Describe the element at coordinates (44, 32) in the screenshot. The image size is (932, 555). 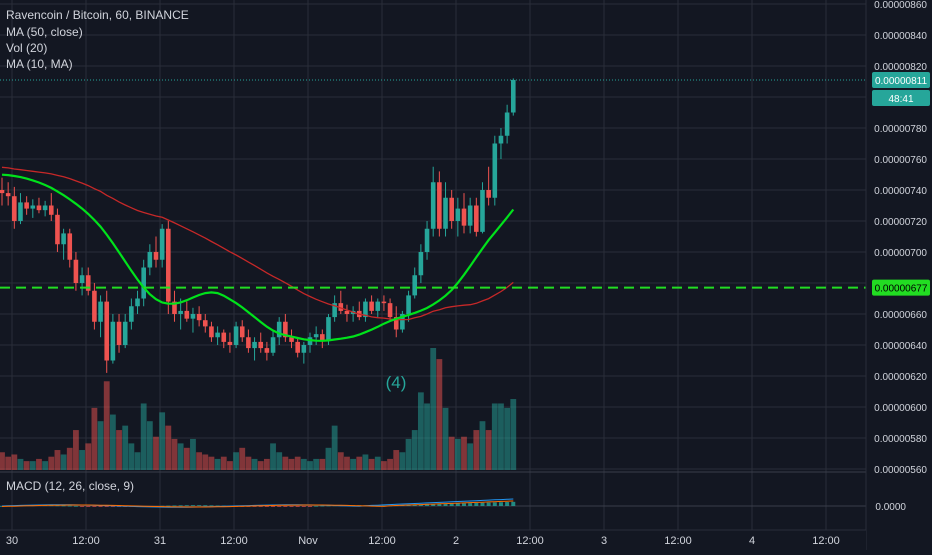
I see `indicator-ma50: MA (50, close)` at that location.